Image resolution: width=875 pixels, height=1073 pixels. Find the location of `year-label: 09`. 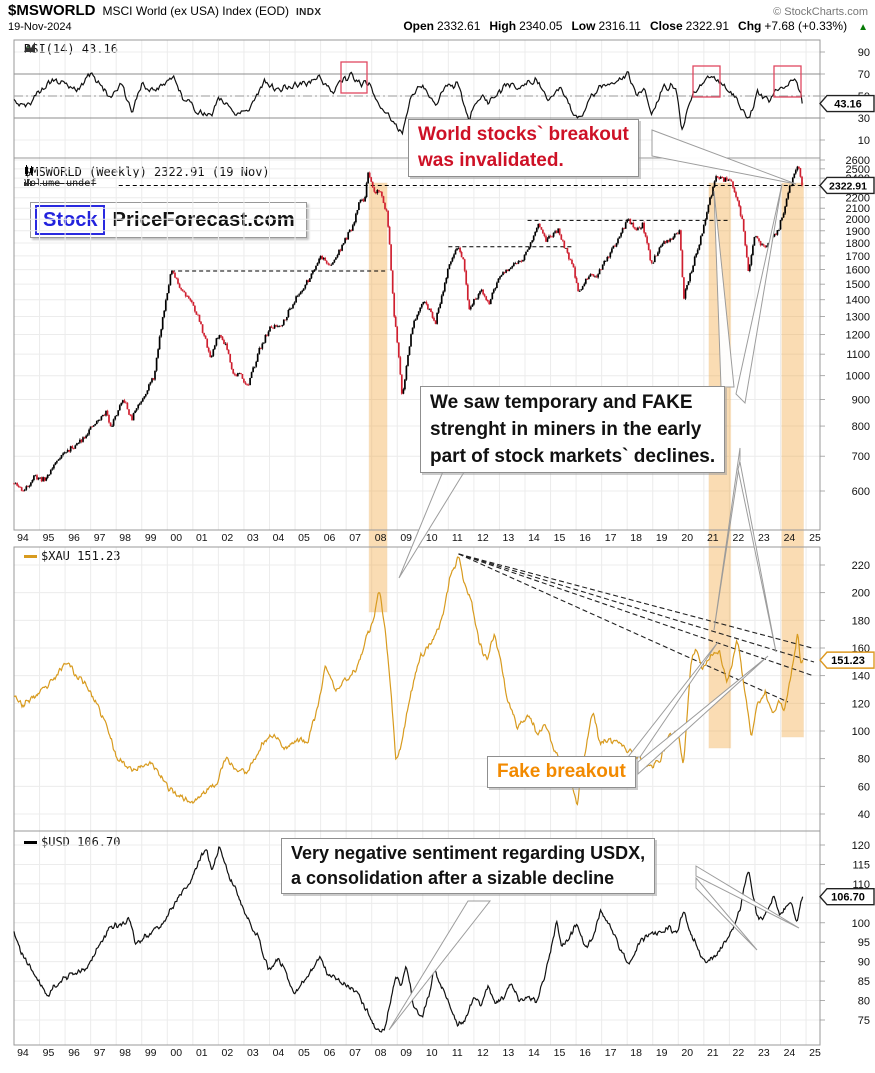

year-label: 09 is located at coordinates (406, 538).